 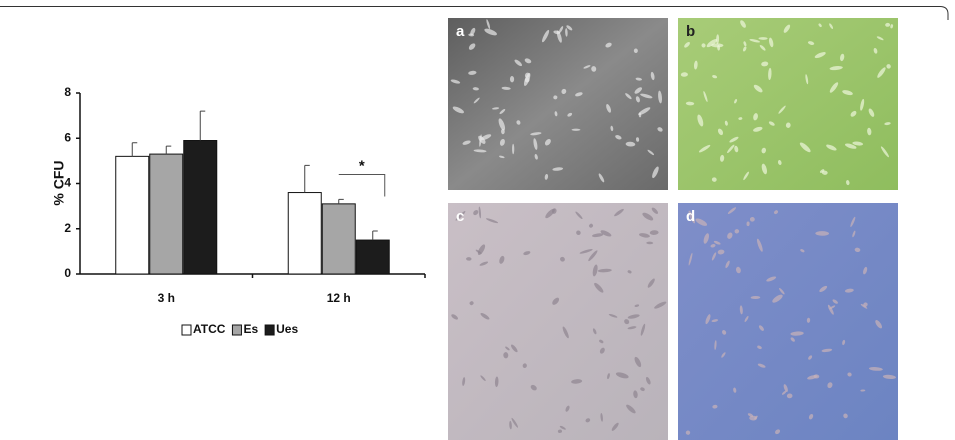 What do you see at coordinates (287, 329) in the screenshot?
I see `legend-label: Ues` at bounding box center [287, 329].